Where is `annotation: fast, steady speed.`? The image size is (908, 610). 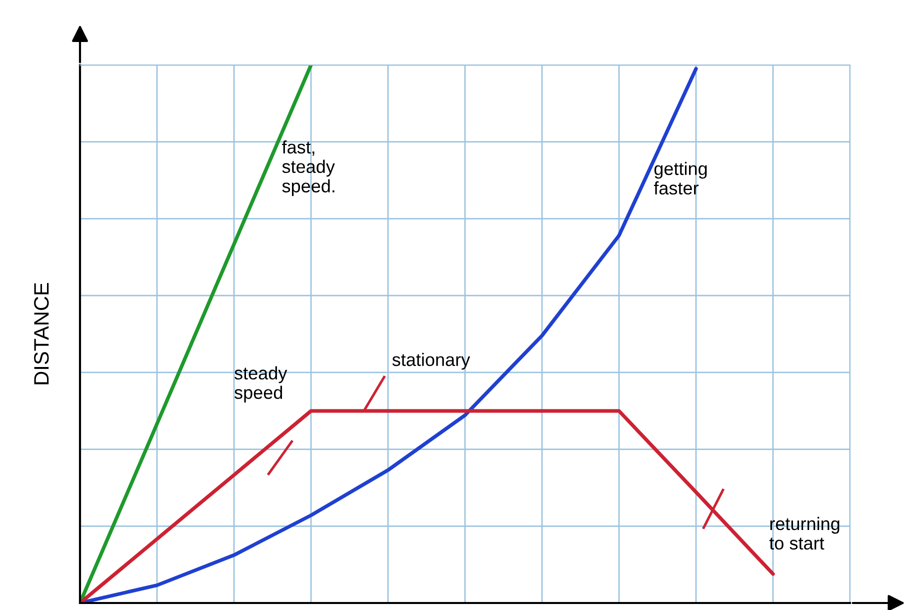 annotation: fast, steady speed. is located at coordinates (308, 168).